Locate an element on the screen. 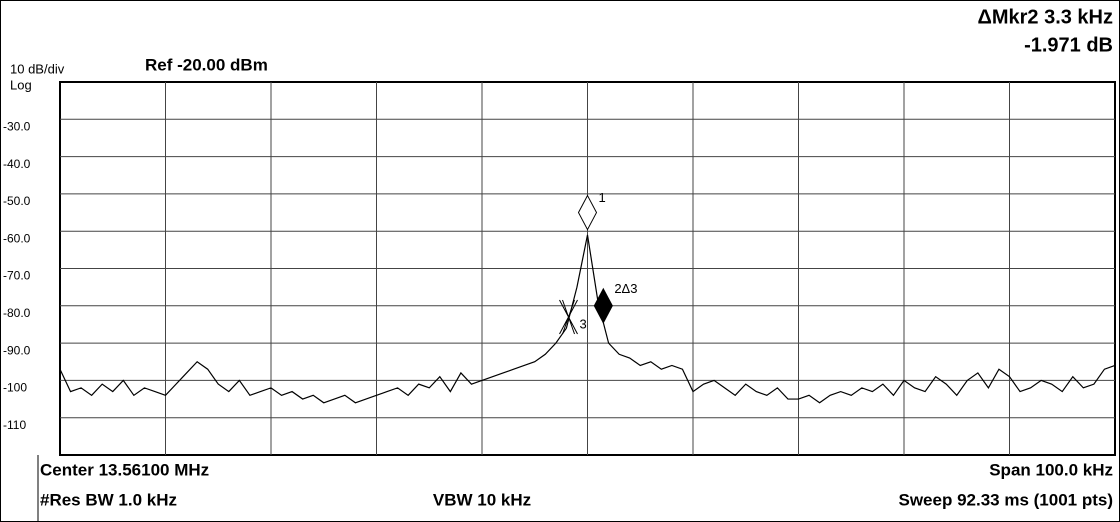 Image resolution: width=1120 pixels, height=522 pixels. y-tick-label: -50.0 is located at coordinates (17, 201).